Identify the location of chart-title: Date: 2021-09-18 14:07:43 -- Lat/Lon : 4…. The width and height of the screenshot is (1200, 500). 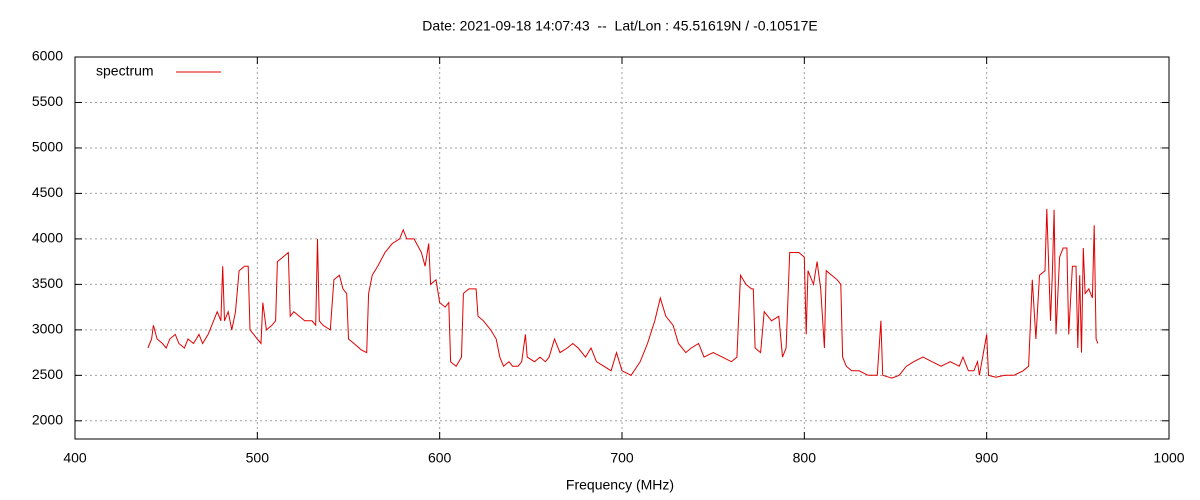
(619, 26).